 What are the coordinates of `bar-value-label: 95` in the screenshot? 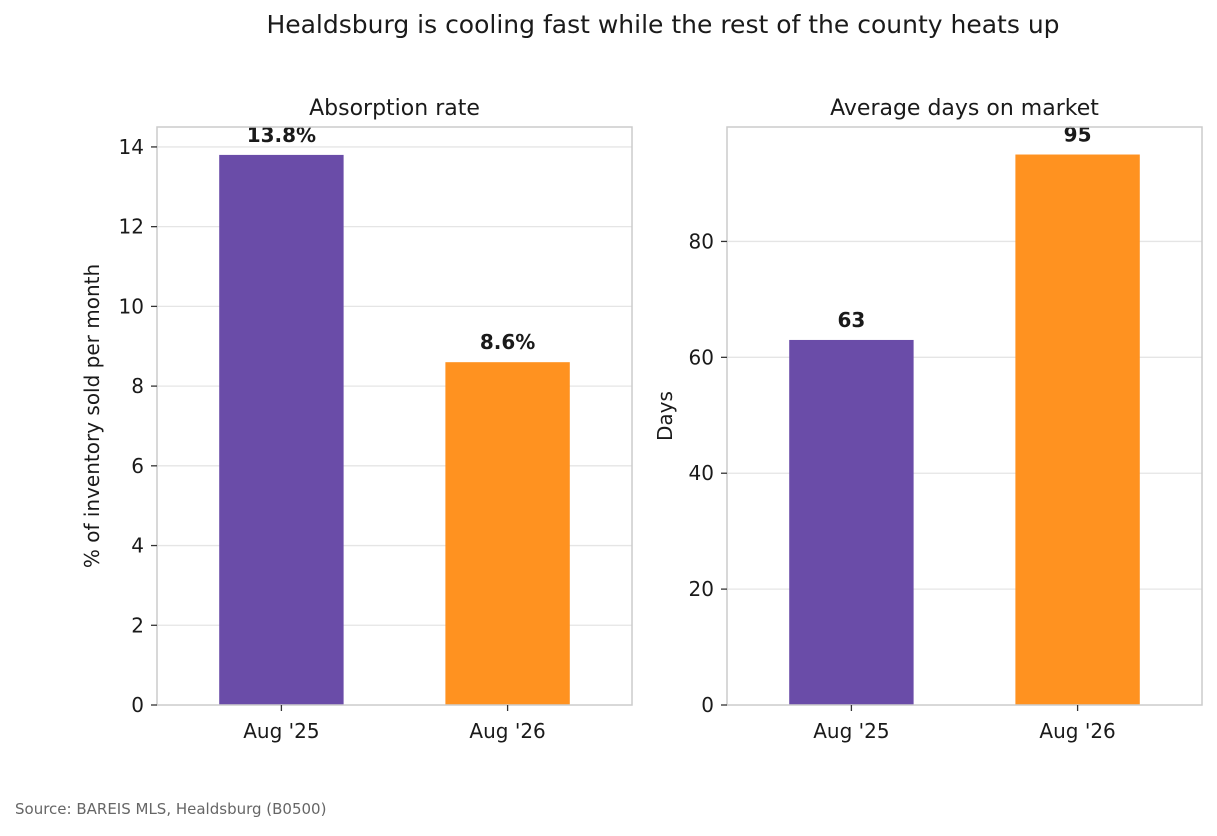 It's located at (1078, 135).